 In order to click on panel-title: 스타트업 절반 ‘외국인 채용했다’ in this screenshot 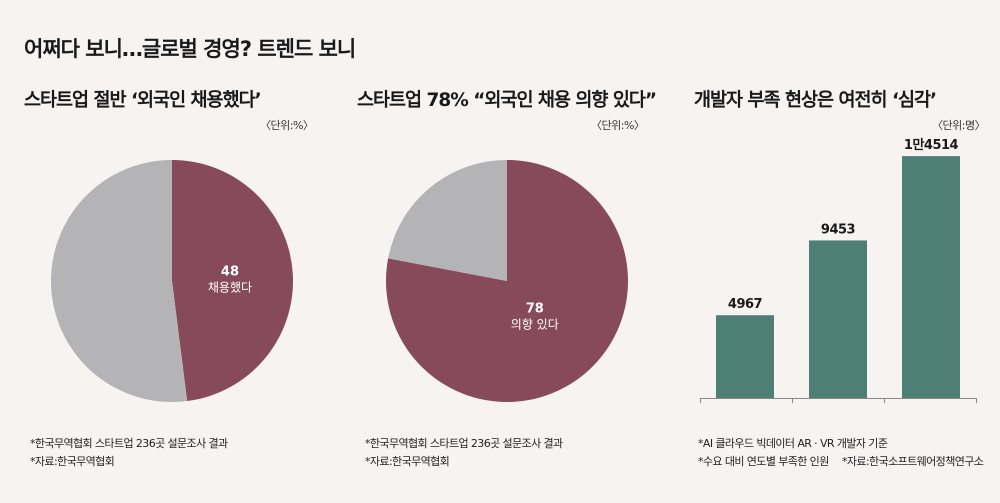, I will do `click(143, 100)`.